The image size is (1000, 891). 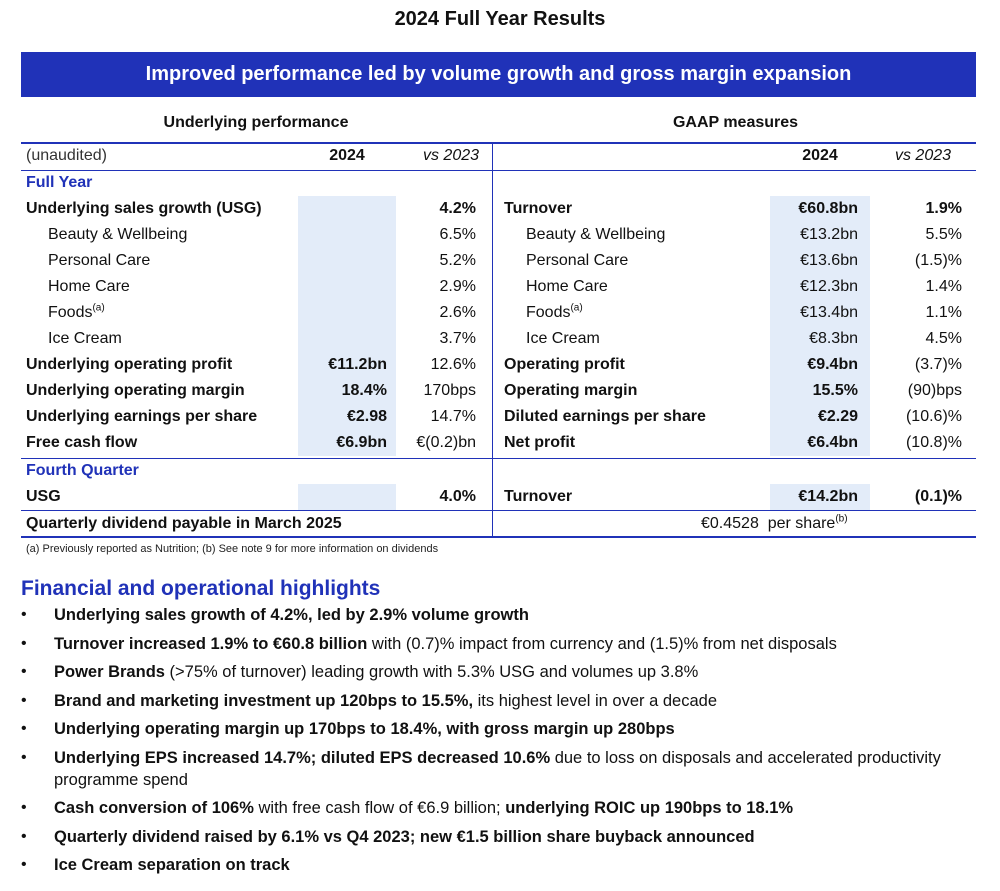 I want to click on row-right-vs2023-text: 5.5%, so click(x=943, y=234).